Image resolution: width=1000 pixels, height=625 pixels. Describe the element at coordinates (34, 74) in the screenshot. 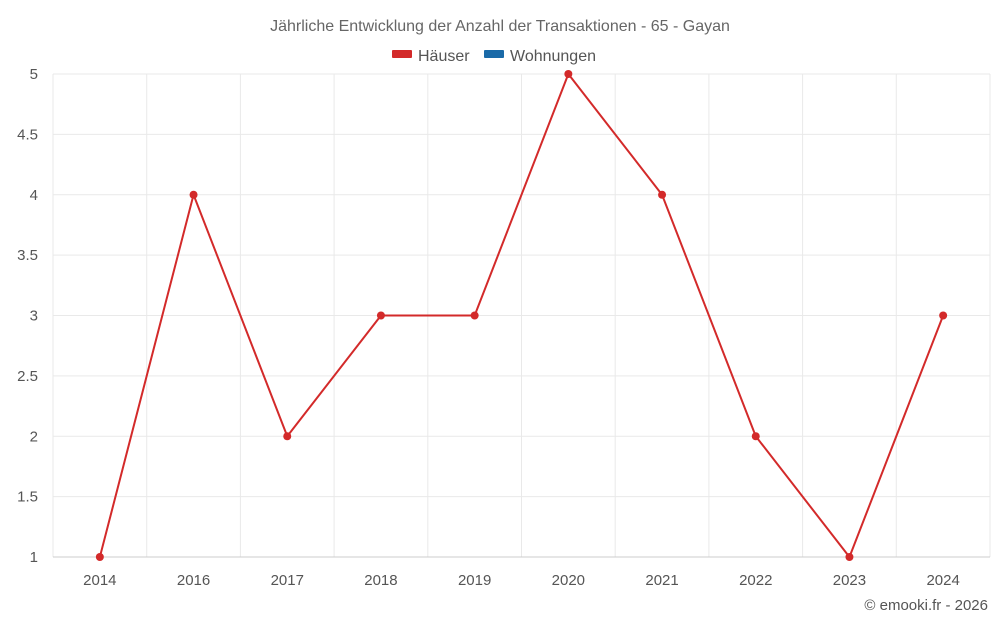

I see `y-tick-label: 5` at that location.